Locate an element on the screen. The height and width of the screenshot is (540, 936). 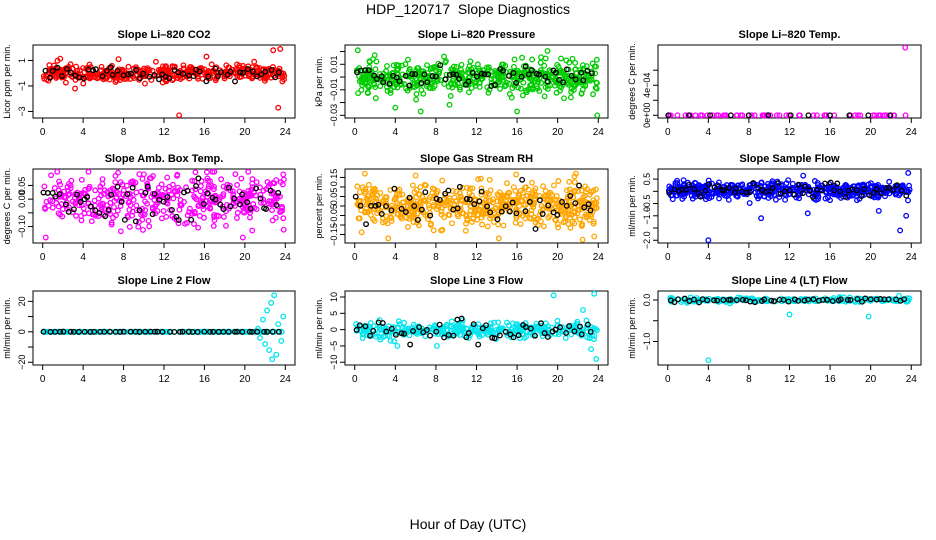
x-tick-label: 24 is located at coordinates (912, 257).